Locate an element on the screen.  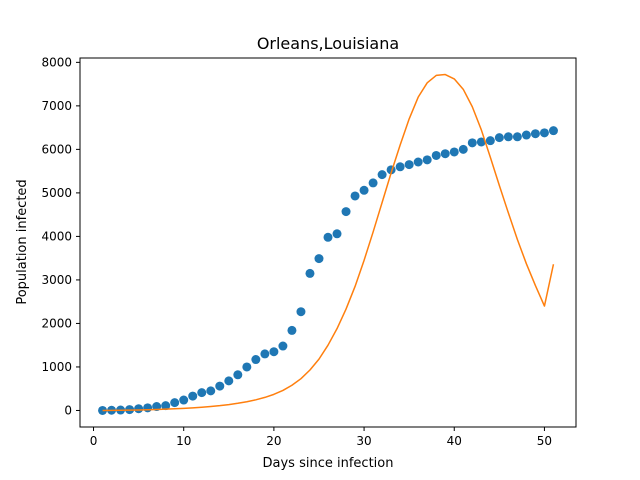
x-tick-label: 20 is located at coordinates (273, 441).